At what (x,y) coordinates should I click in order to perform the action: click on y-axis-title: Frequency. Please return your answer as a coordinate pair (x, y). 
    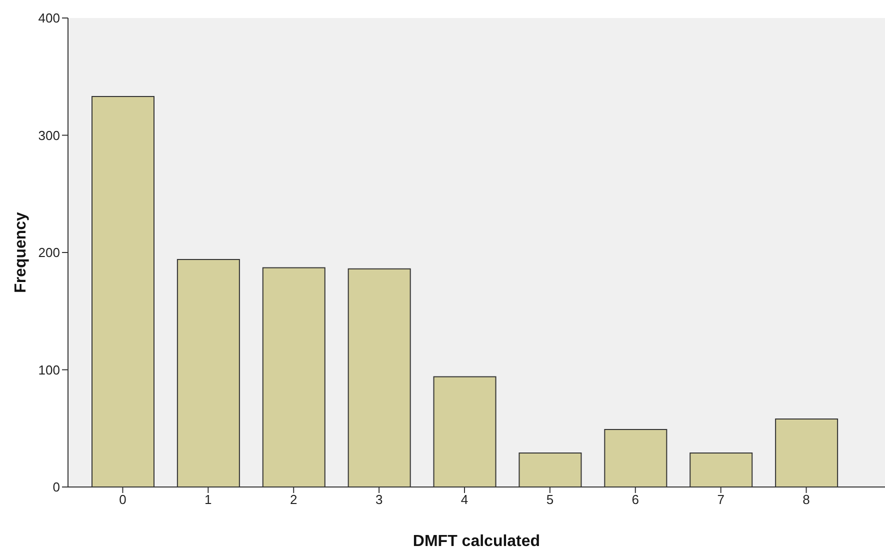
    Looking at the image, I should click on (21, 252).